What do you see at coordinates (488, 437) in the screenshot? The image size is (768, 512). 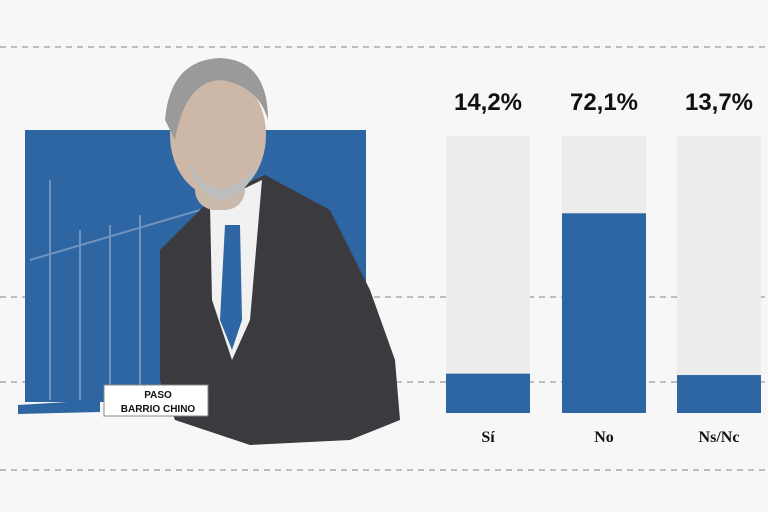 I see `x-tick-label: Sí` at bounding box center [488, 437].